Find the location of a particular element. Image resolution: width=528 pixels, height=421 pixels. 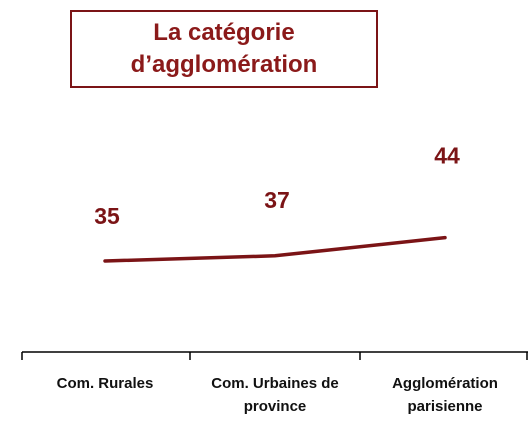

data-label: 44 is located at coordinates (447, 156).